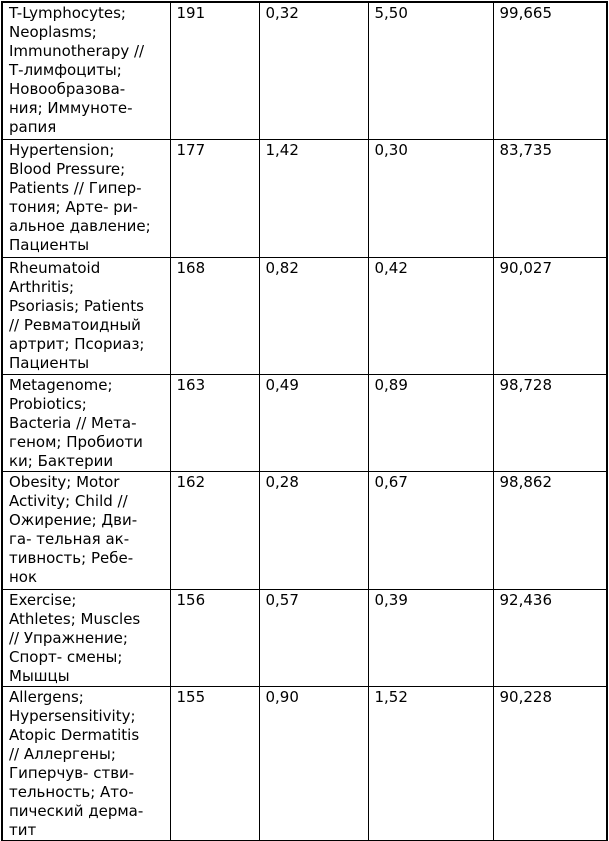 This screenshot has width=609, height=841. I want to click on numeric-cell: 168, so click(214, 315).